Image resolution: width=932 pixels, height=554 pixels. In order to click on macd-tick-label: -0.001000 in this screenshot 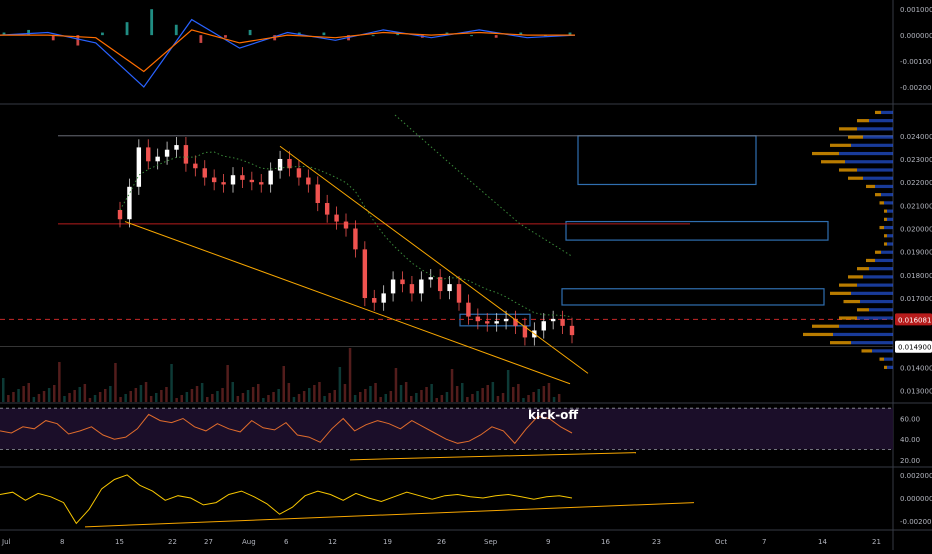, I will do `click(916, 62)`.